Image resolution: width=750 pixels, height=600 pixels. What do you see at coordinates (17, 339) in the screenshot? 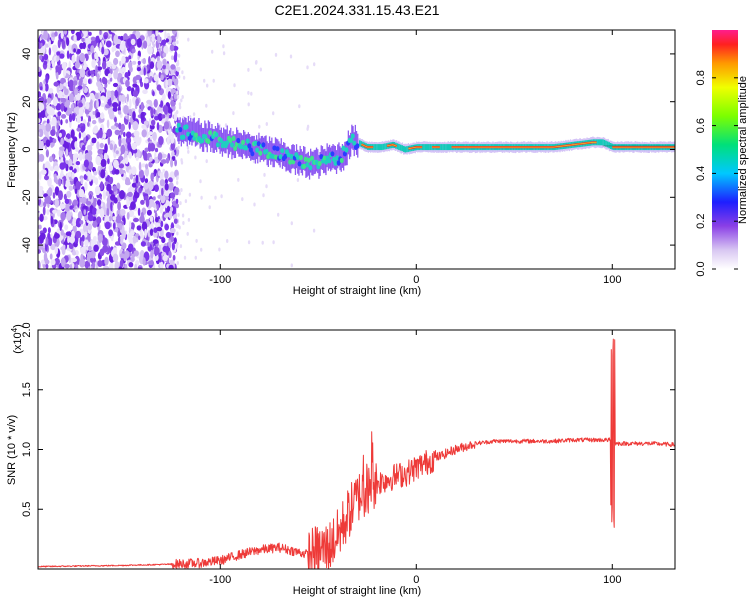
I see `snr-y-multiplier: (x104)` at bounding box center [17, 339].